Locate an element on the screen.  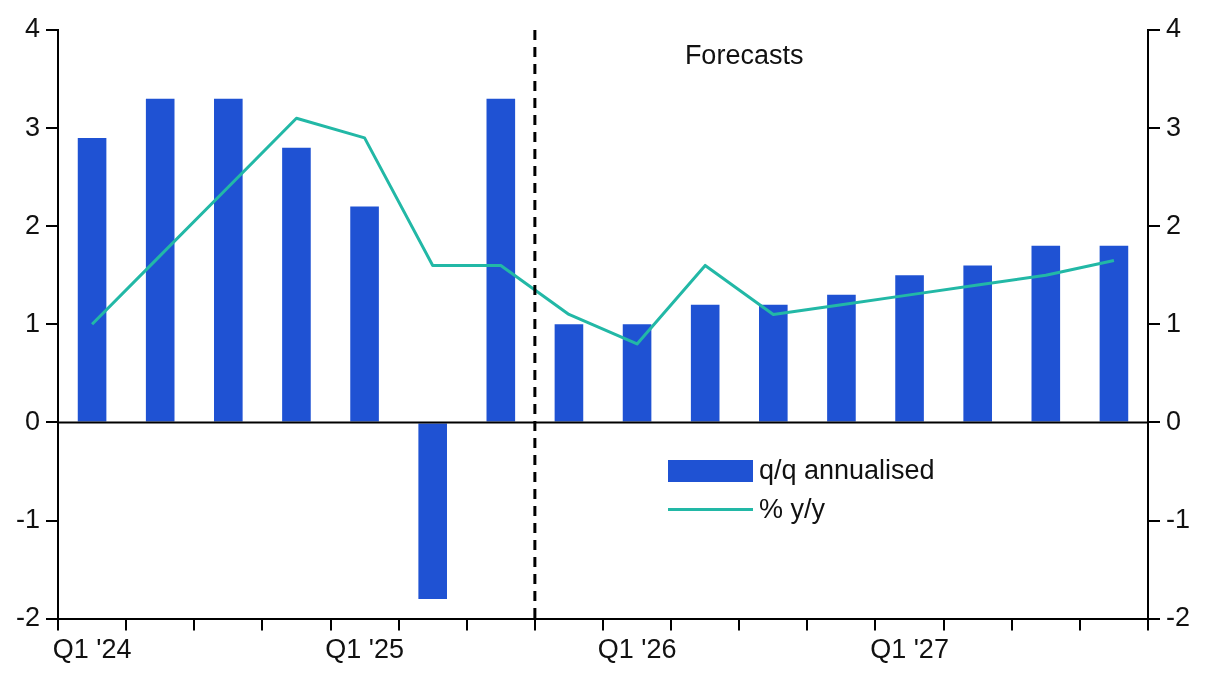
x-tick-label: Q1 '27 is located at coordinates (909, 649).